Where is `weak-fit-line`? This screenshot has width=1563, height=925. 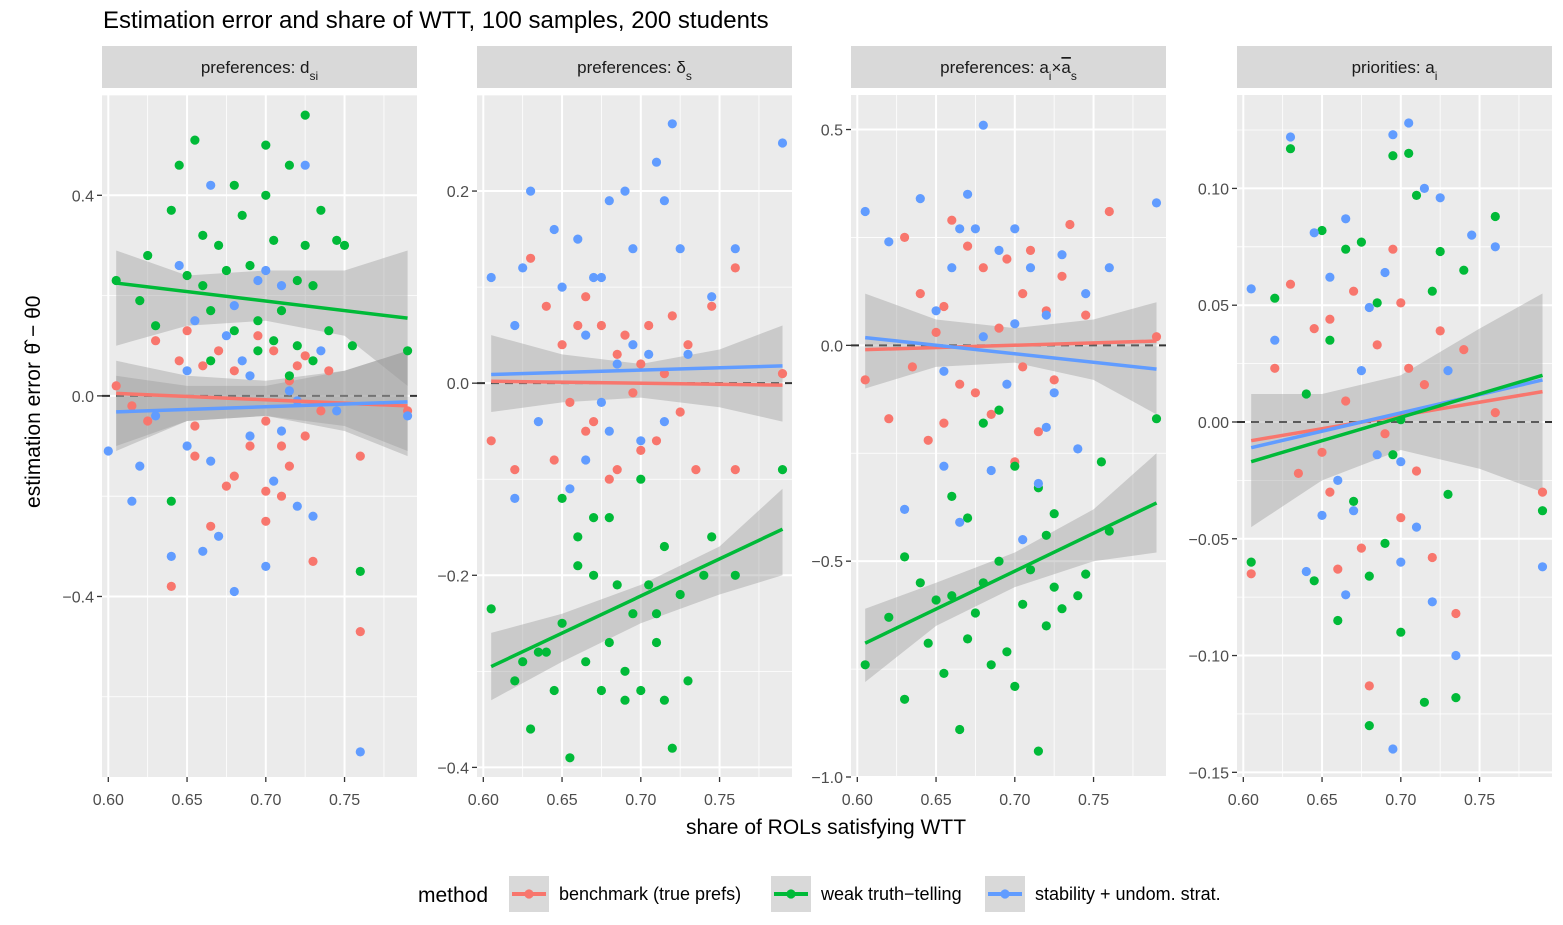
weak-fit-line is located at coordinates (1397, 418).